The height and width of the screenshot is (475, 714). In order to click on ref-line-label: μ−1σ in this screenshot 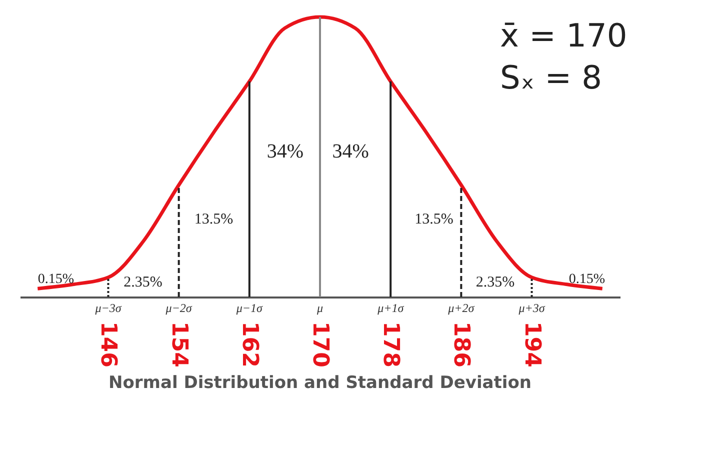, I will do `click(249, 308)`.